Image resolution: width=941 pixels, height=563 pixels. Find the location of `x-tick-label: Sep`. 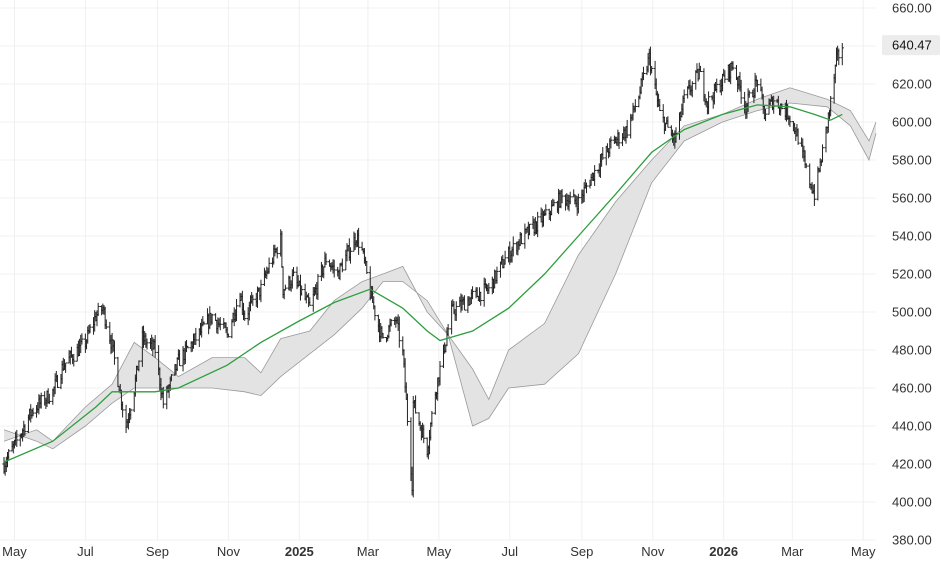

x-tick-label: Sep is located at coordinates (581, 551).